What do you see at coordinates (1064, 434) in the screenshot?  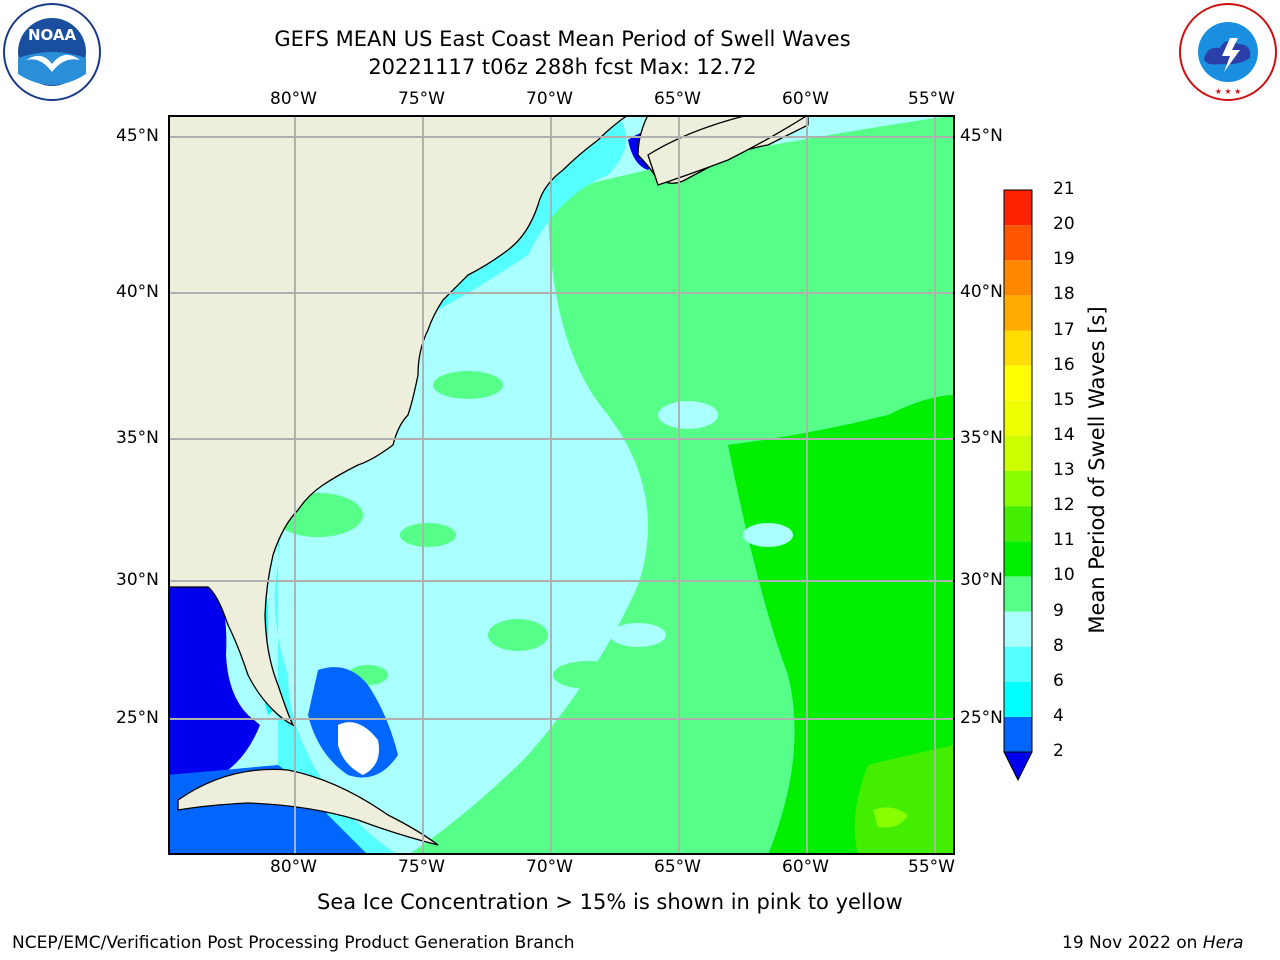 I see `colorbar-tick-label: 14` at bounding box center [1064, 434].